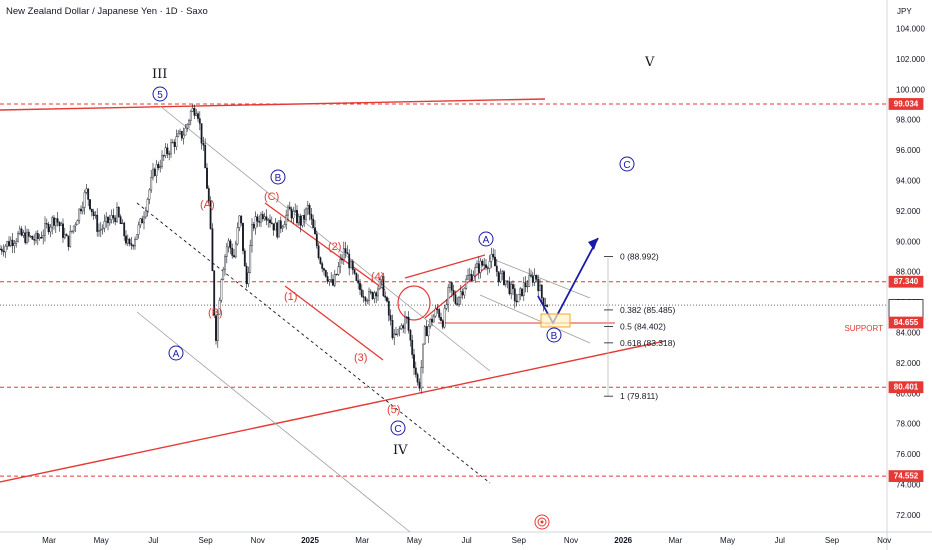  I want to click on svg-text: C, so click(397, 429).